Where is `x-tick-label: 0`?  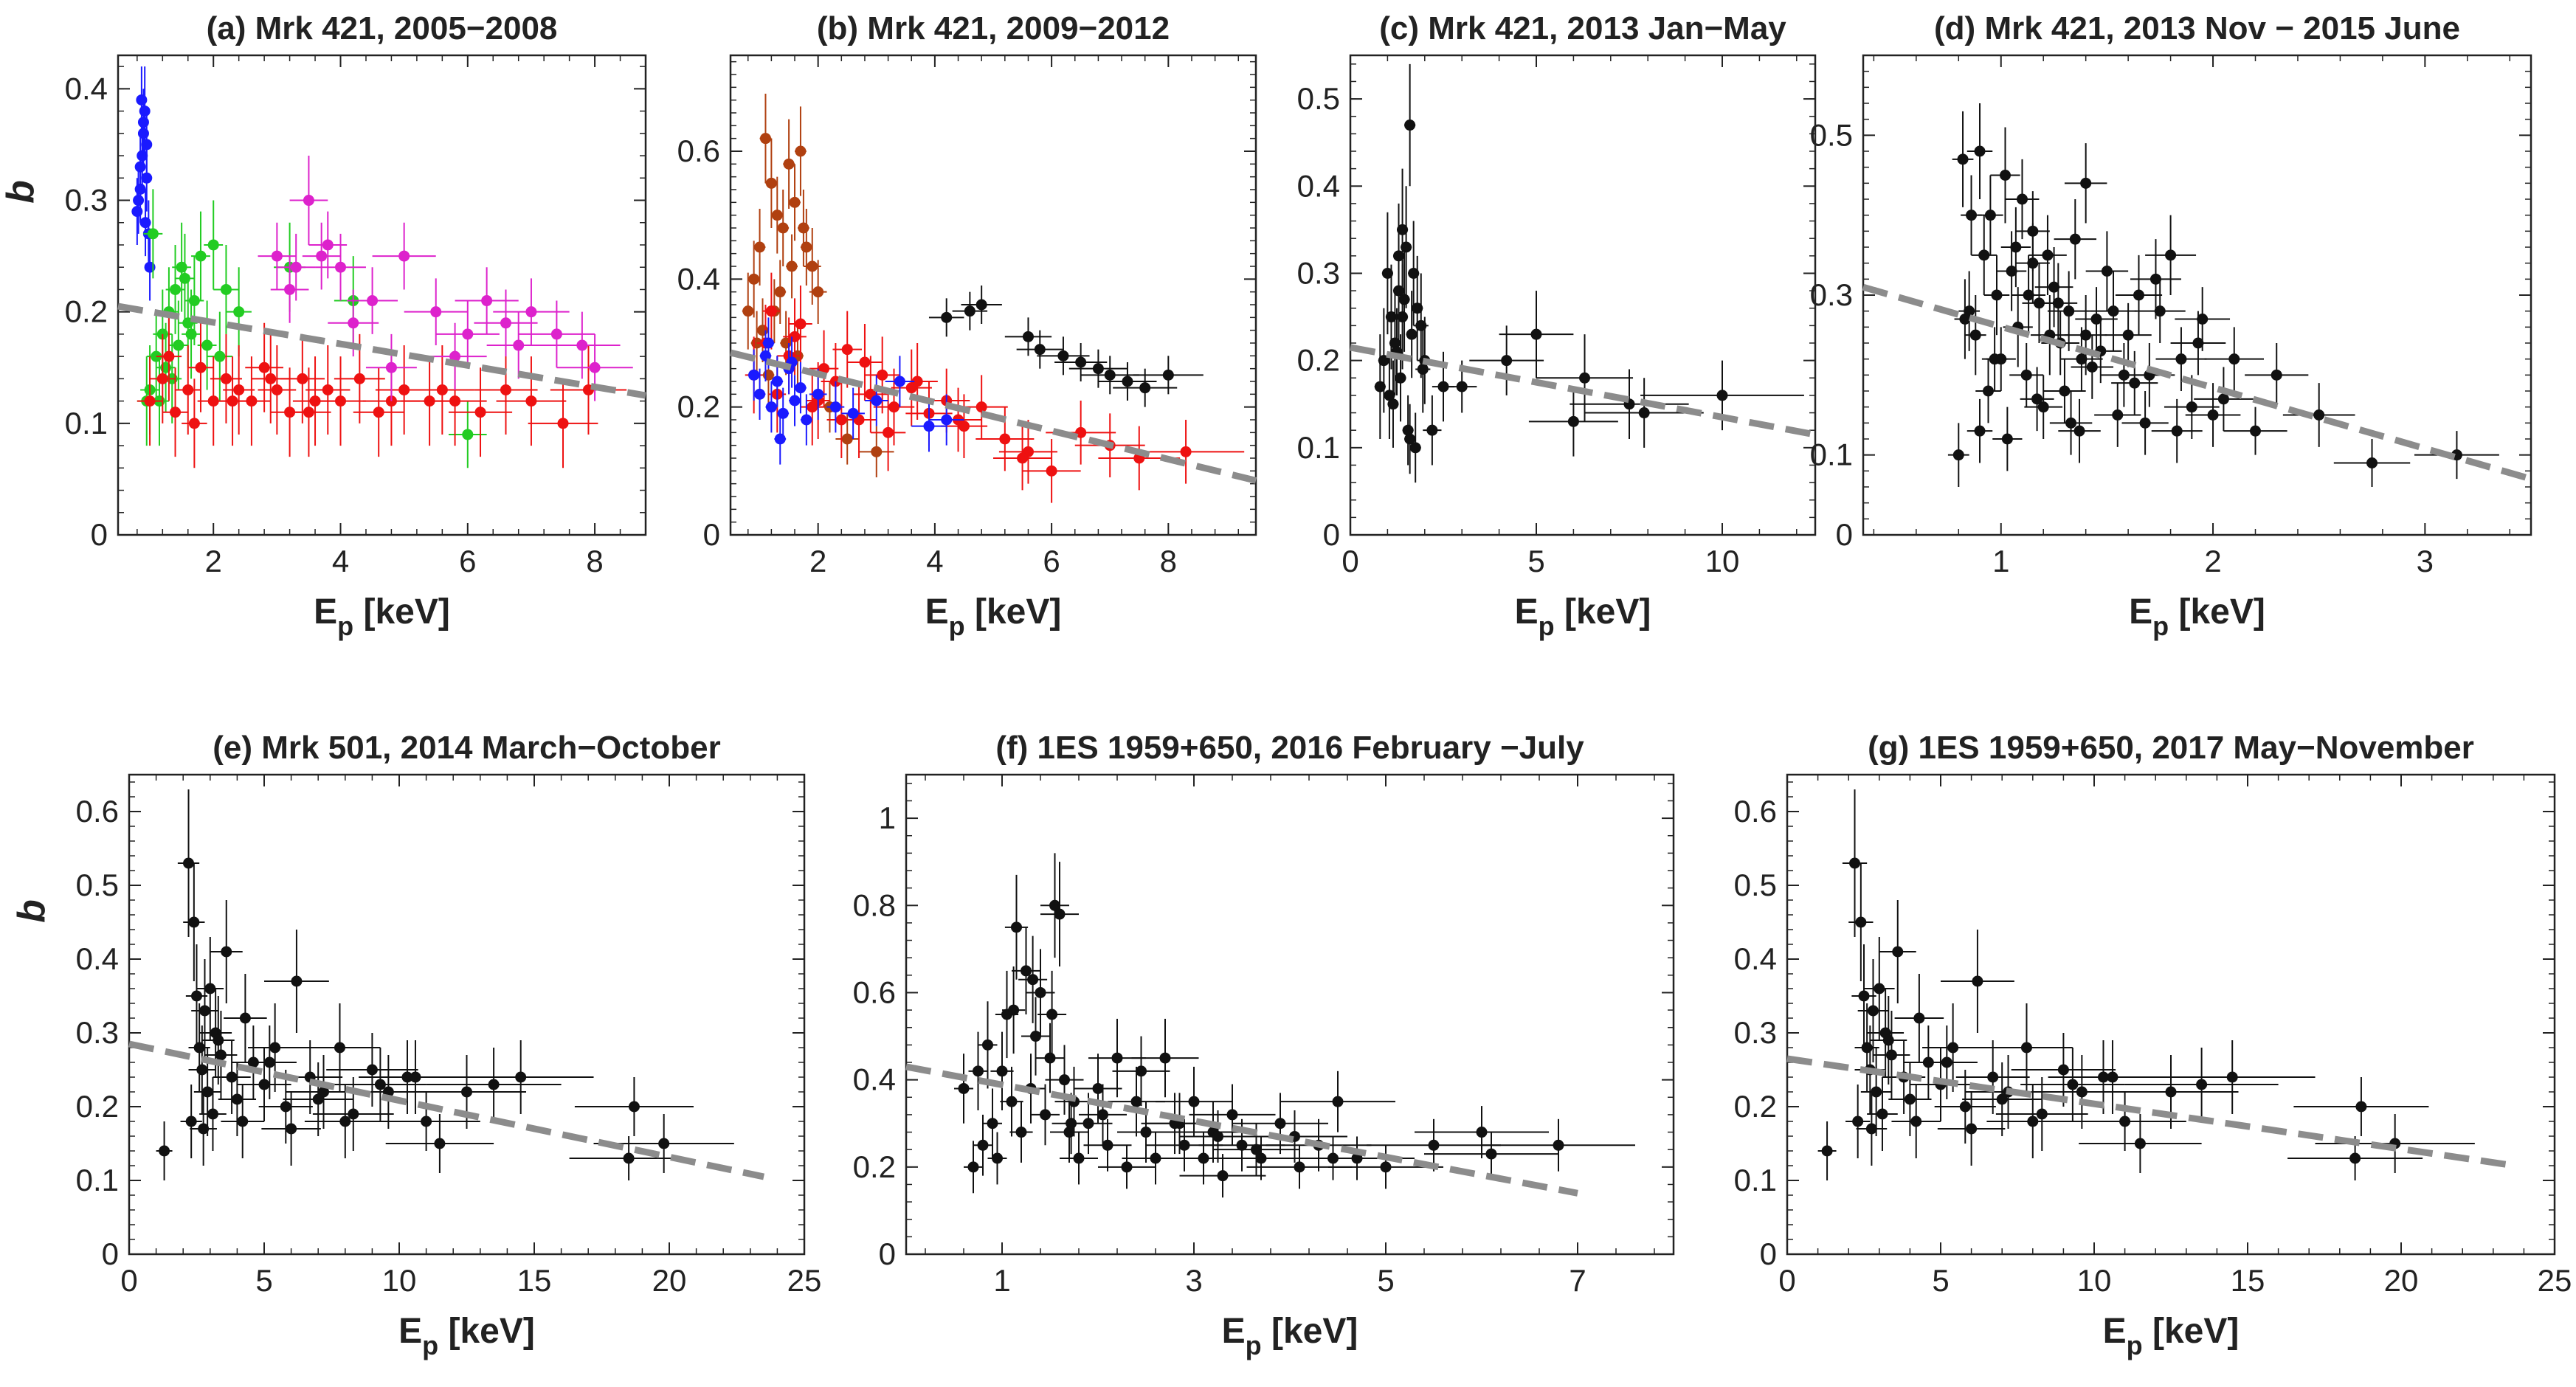
x-tick-label: 0 is located at coordinates (128, 1280).